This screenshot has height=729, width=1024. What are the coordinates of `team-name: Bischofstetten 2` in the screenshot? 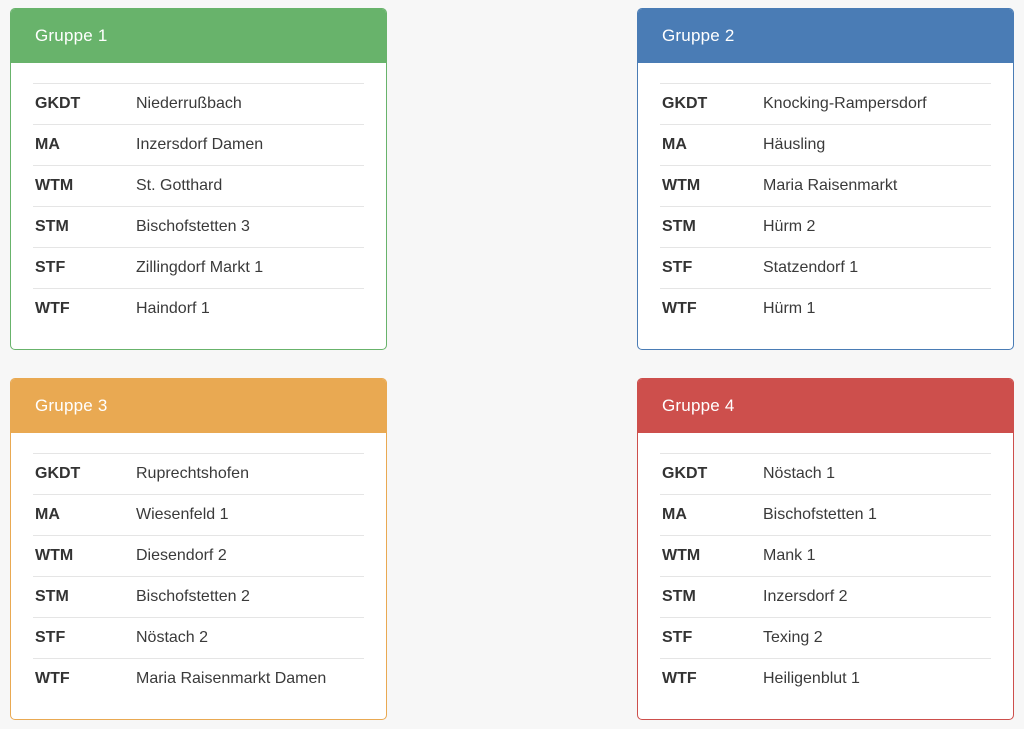 It's located at (193, 596).